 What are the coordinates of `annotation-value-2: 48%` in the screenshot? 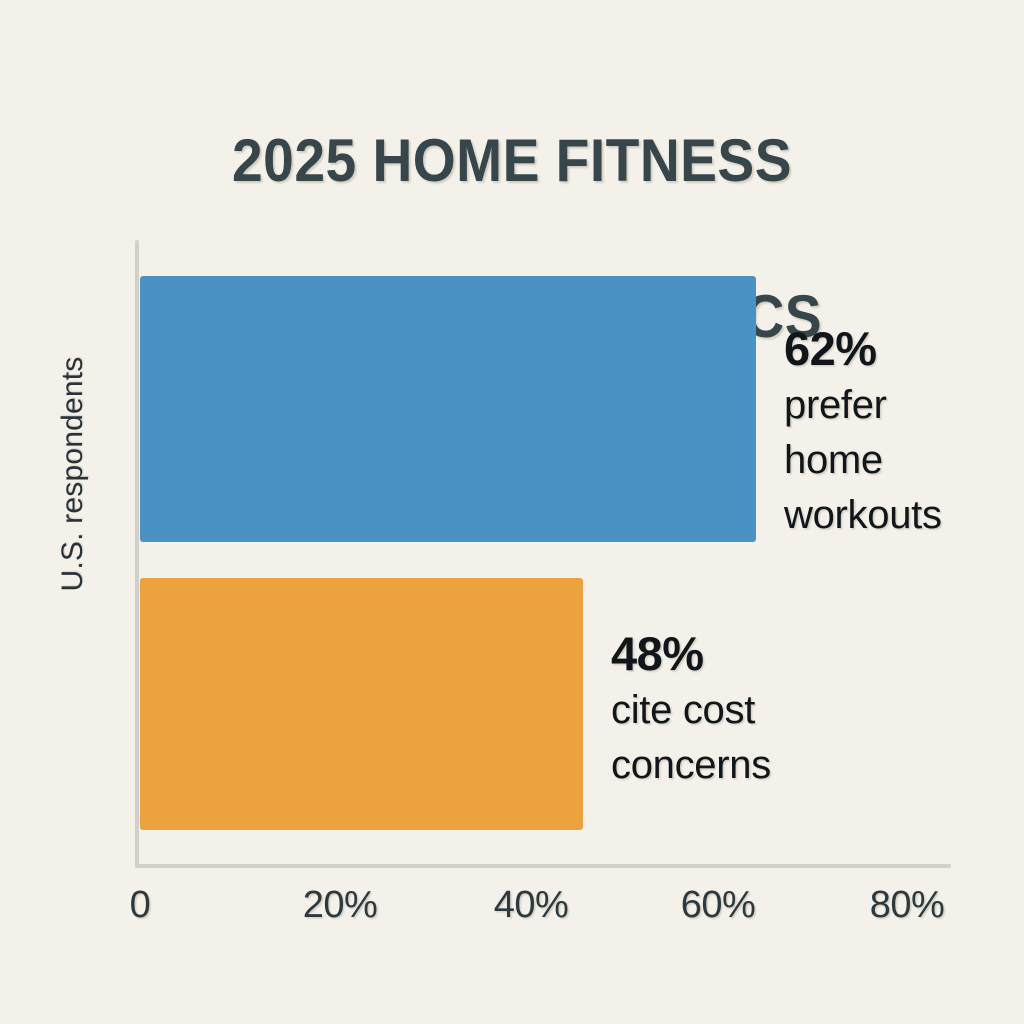 It's located at (657, 653).